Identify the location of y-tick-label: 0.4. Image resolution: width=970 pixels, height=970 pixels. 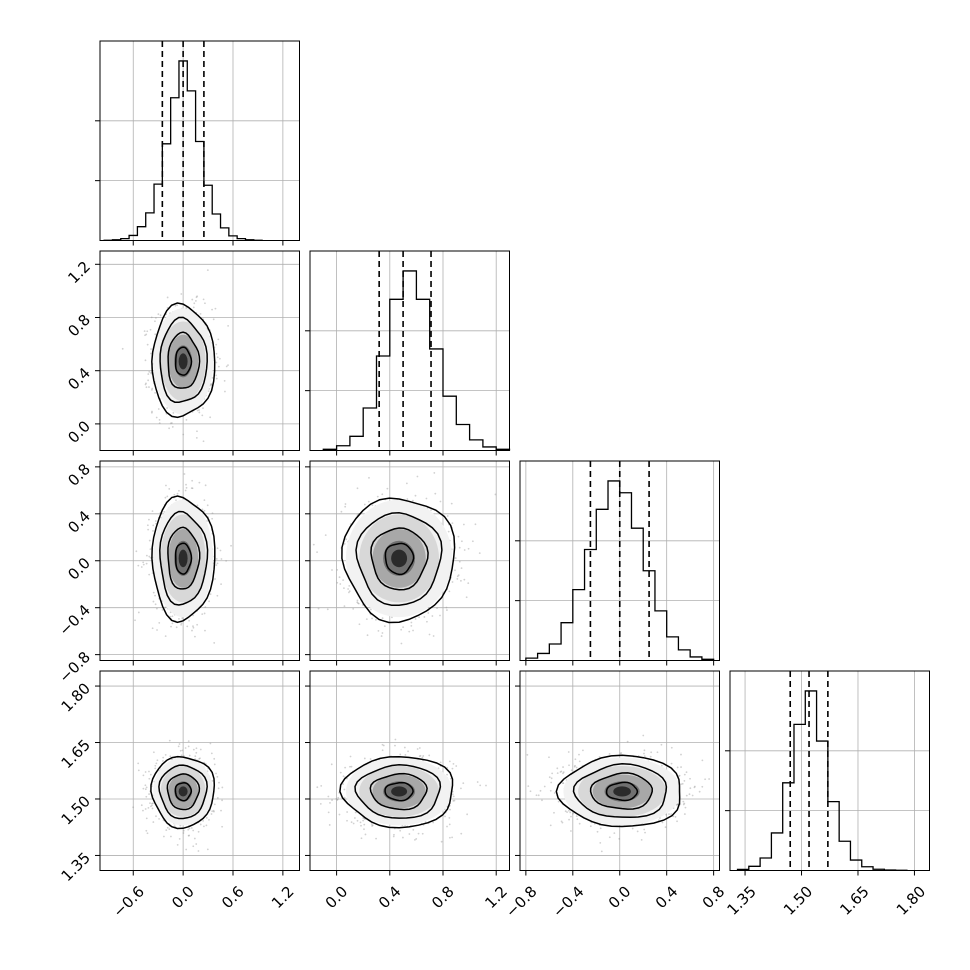
(79, 379).